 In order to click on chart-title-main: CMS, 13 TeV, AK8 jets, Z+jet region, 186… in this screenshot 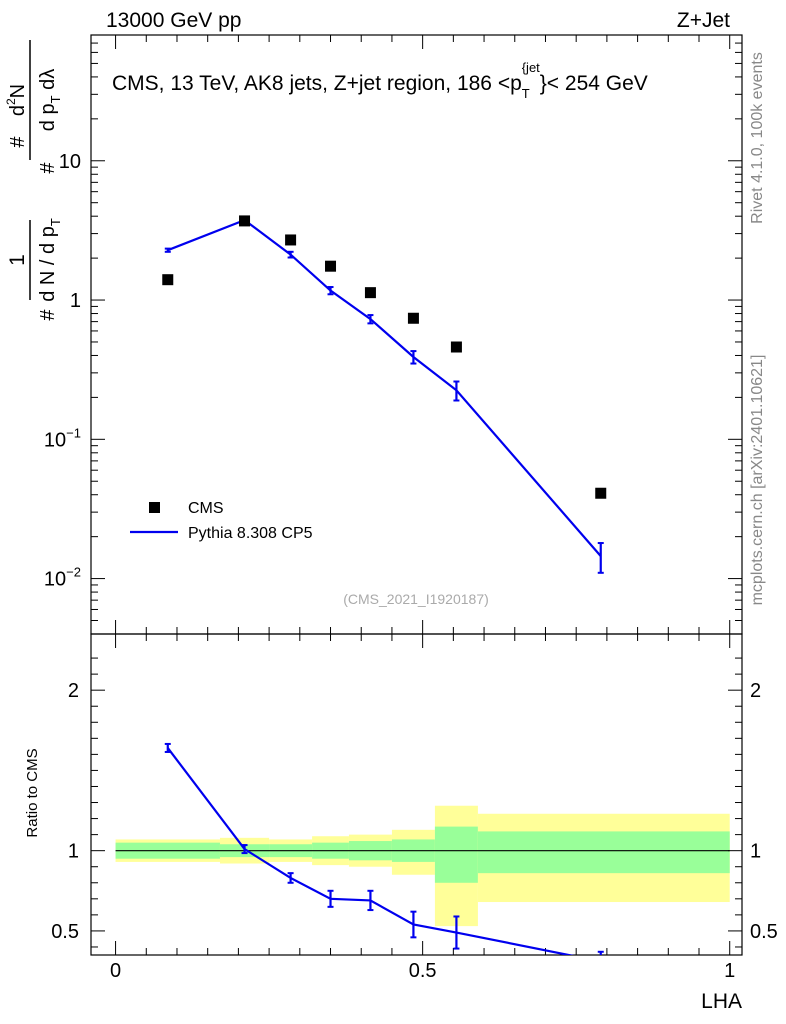, I will do `click(317, 83)`.